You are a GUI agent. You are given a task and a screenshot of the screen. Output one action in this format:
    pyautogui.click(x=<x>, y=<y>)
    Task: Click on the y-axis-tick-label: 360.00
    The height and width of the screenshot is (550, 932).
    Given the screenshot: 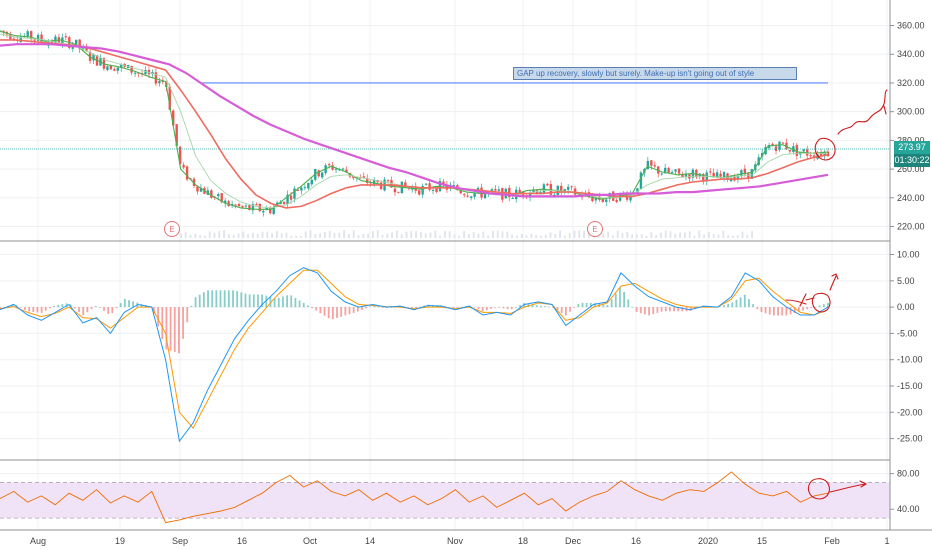 What is the action you would take?
    pyautogui.click(x=911, y=26)
    